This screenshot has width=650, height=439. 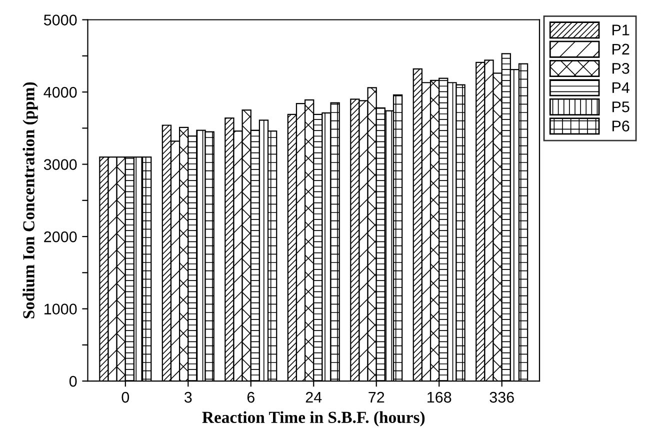 I want to click on legend-label: P6, so click(x=621, y=126).